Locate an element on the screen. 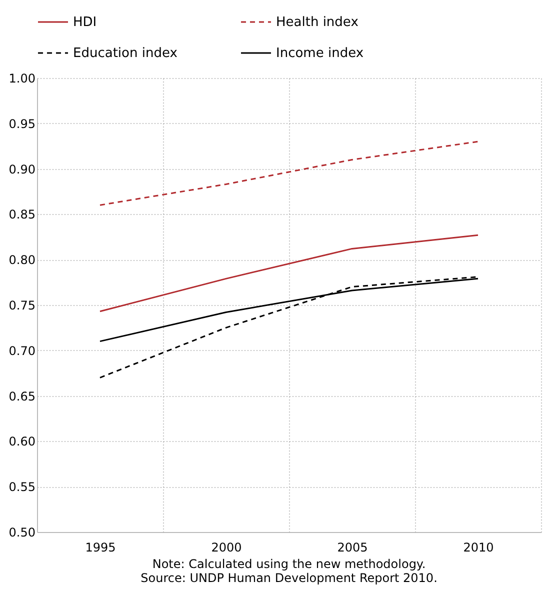  legend-label: Education index is located at coordinates (125, 53).